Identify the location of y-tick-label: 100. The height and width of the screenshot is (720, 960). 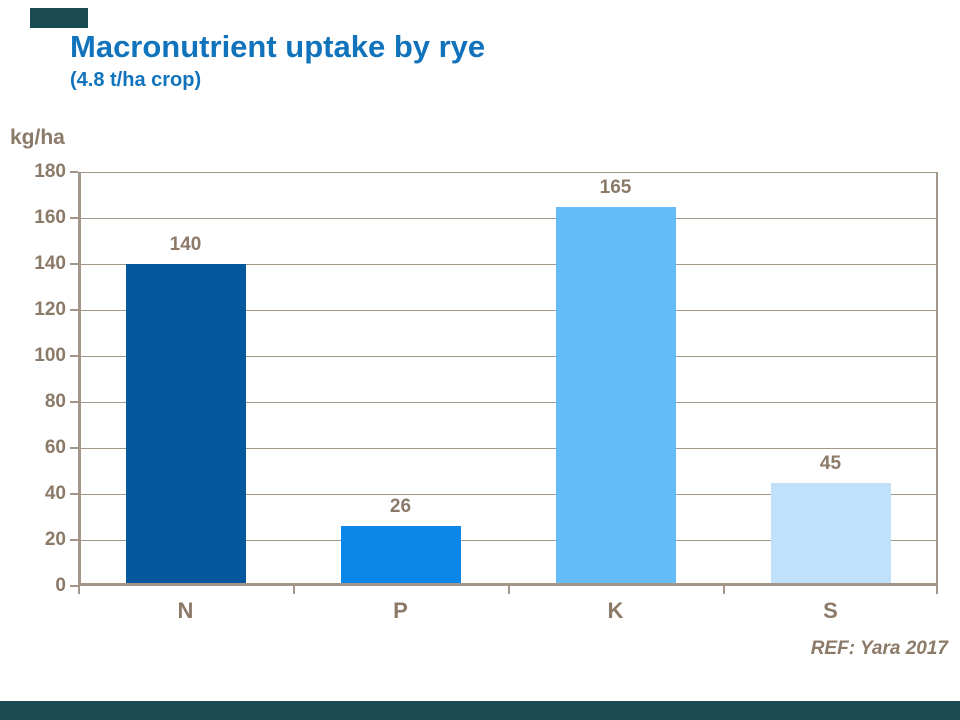
(50, 355).